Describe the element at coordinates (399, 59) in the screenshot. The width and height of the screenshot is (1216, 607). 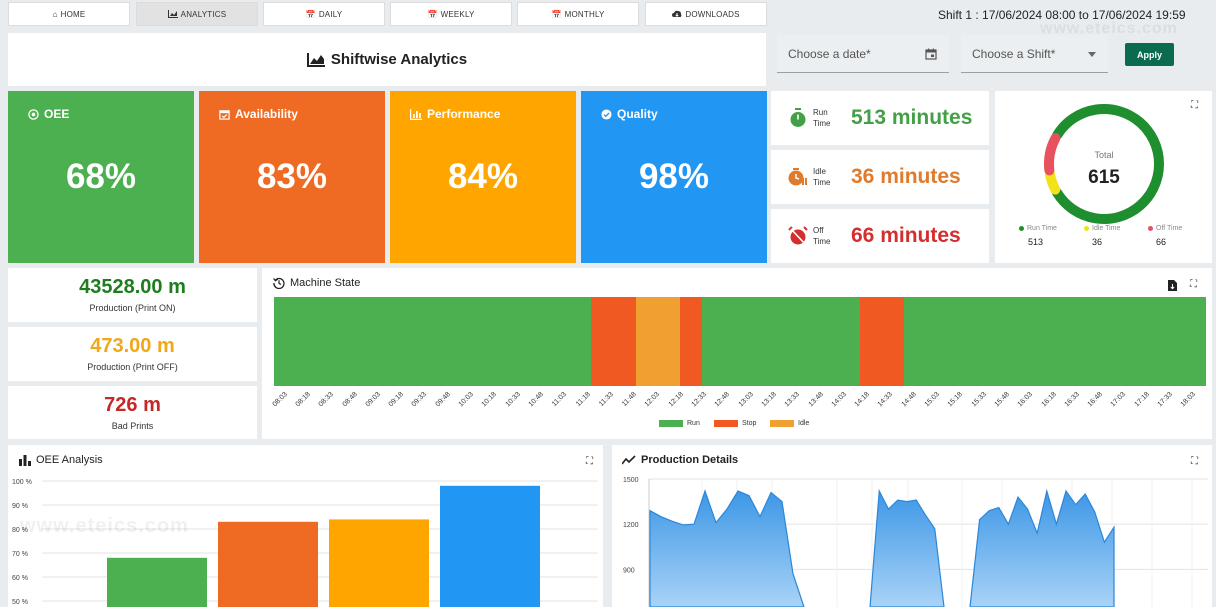
I see `page-title: Shiftwise Analytics` at that location.